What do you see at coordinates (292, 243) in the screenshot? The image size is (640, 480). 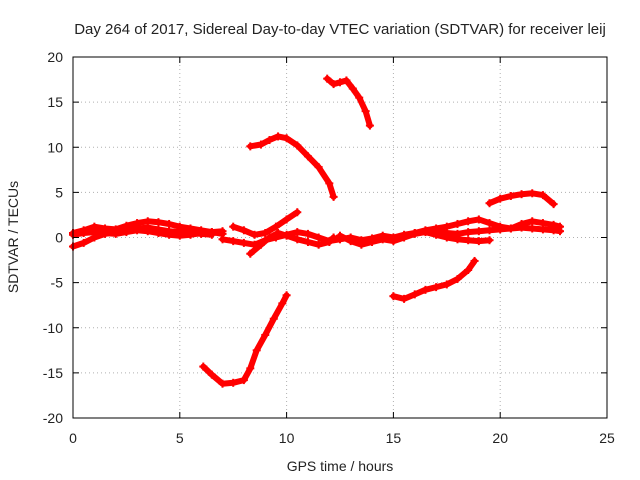 I see `series-arc-f` at bounding box center [292, 243].